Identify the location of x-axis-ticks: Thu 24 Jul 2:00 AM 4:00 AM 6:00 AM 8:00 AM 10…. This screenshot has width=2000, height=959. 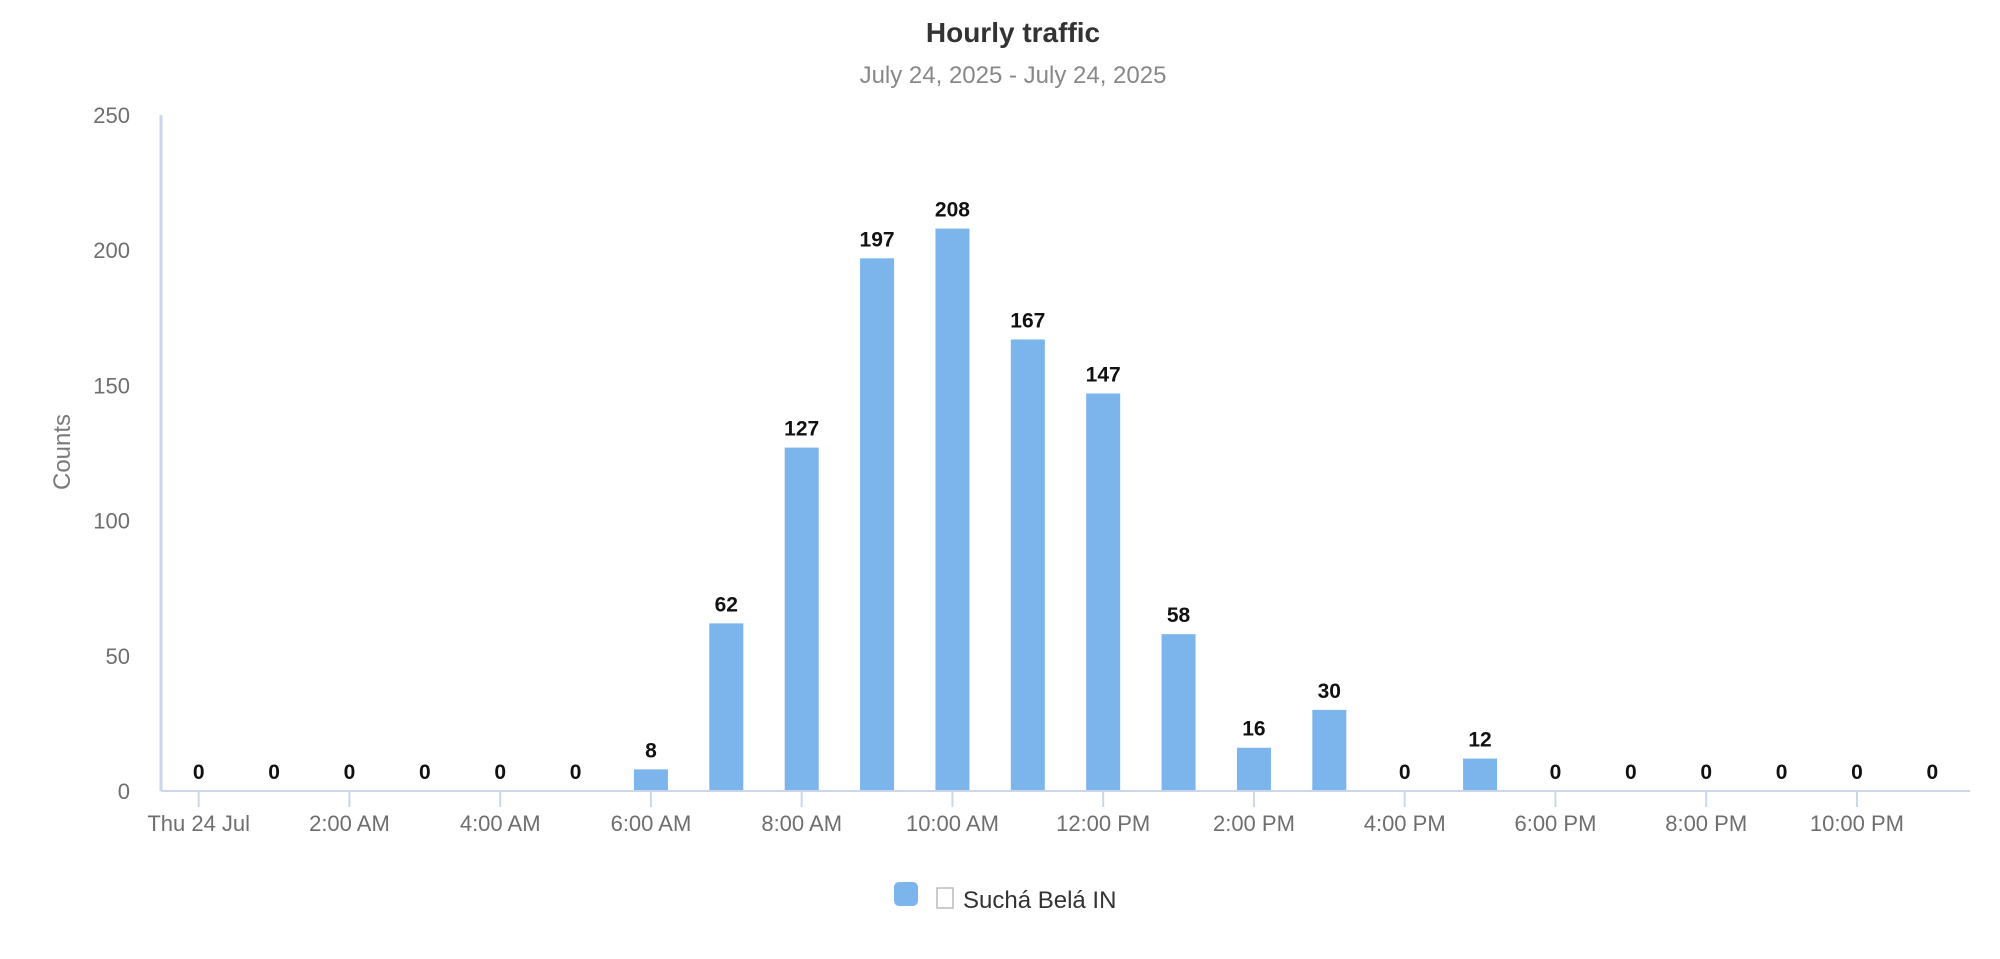
(1025, 813).